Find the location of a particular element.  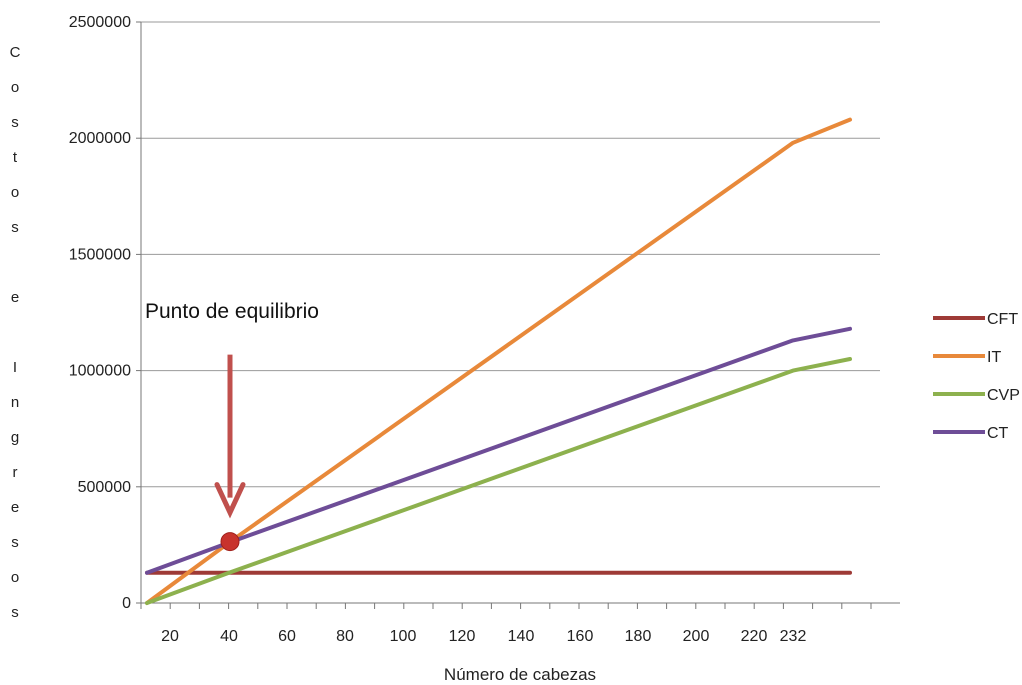

y-tick-label: 500000 is located at coordinates (104, 487).